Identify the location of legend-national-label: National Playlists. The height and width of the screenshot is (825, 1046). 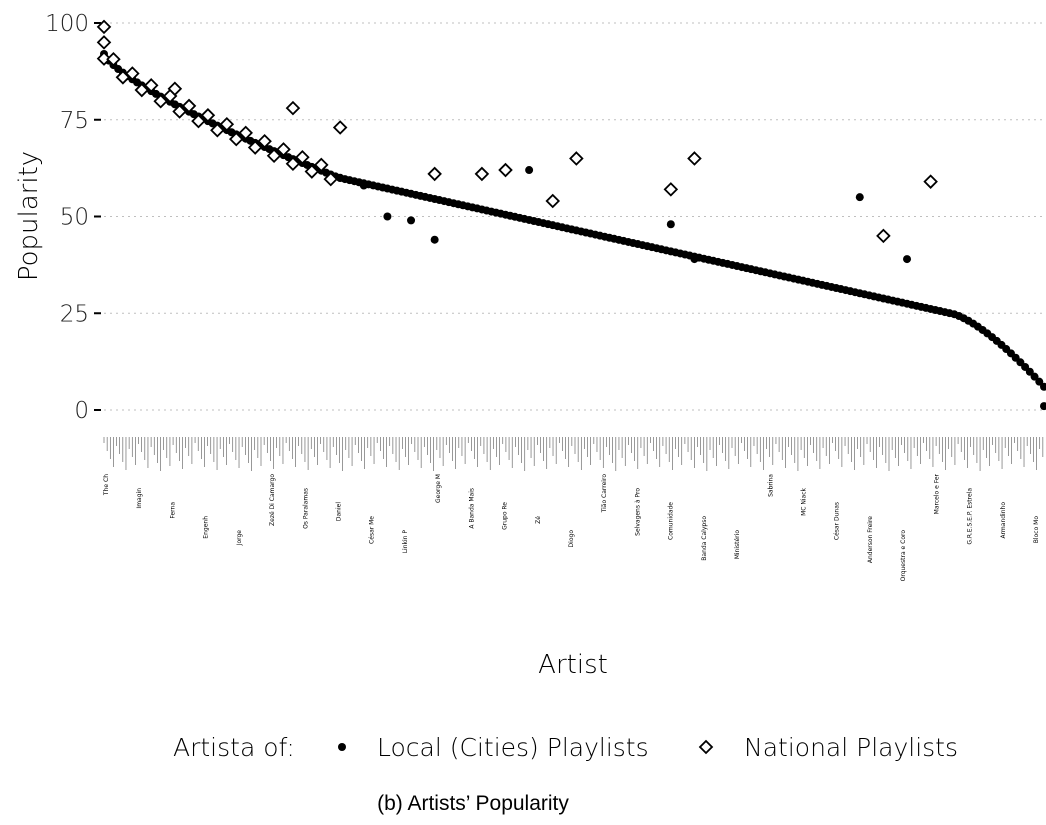
(851, 747).